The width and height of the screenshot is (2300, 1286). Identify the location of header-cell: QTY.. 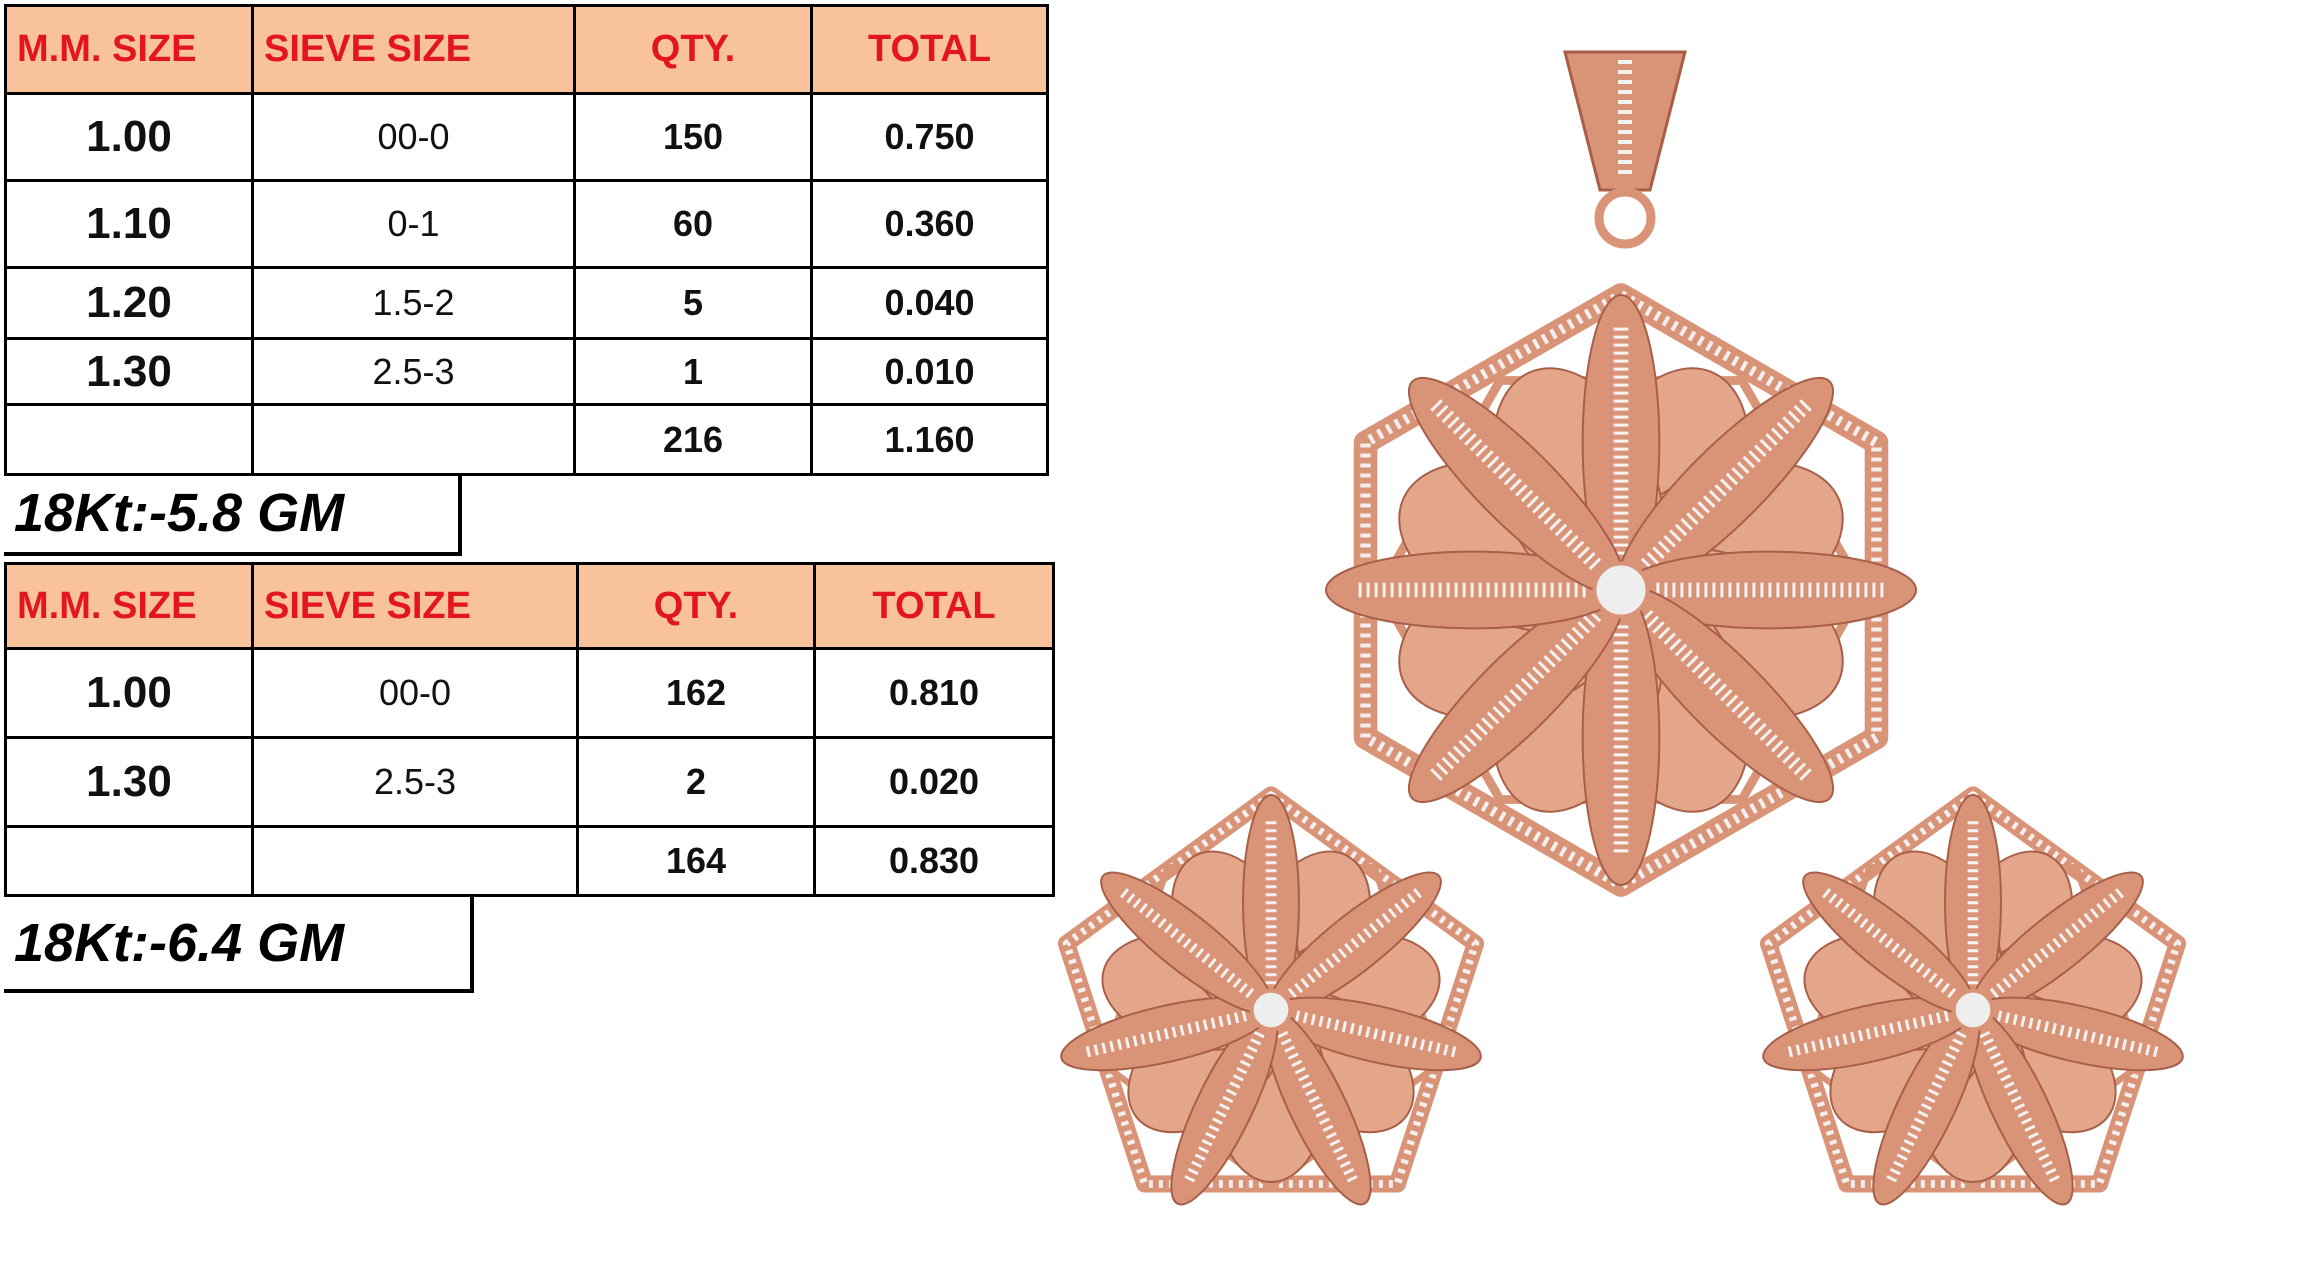
(693, 49).